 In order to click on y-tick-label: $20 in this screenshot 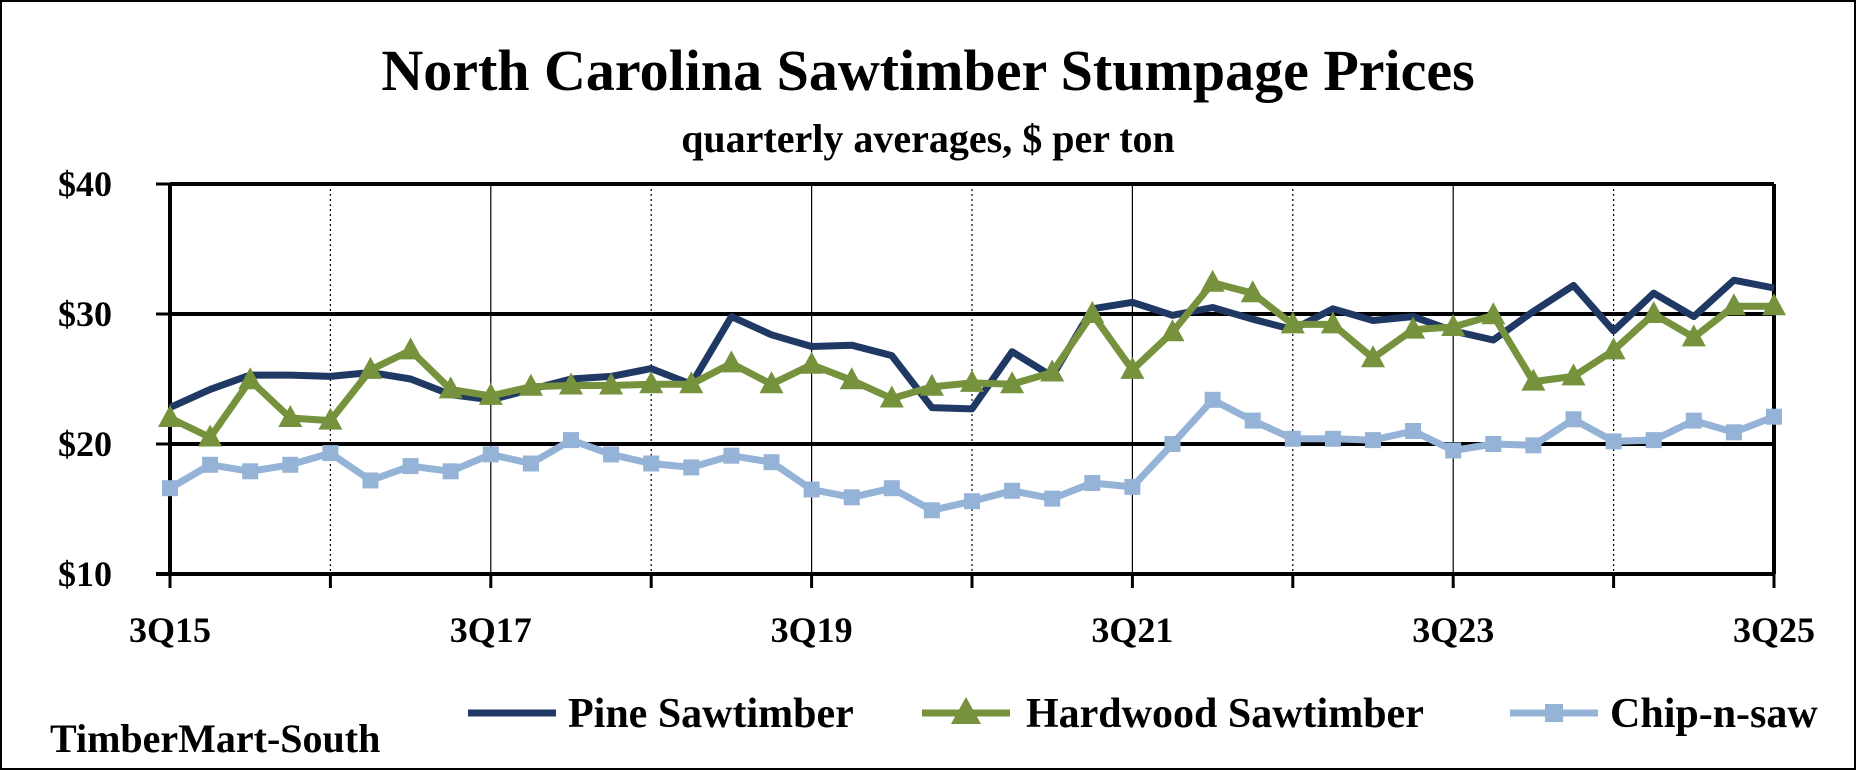, I will do `click(85, 444)`.